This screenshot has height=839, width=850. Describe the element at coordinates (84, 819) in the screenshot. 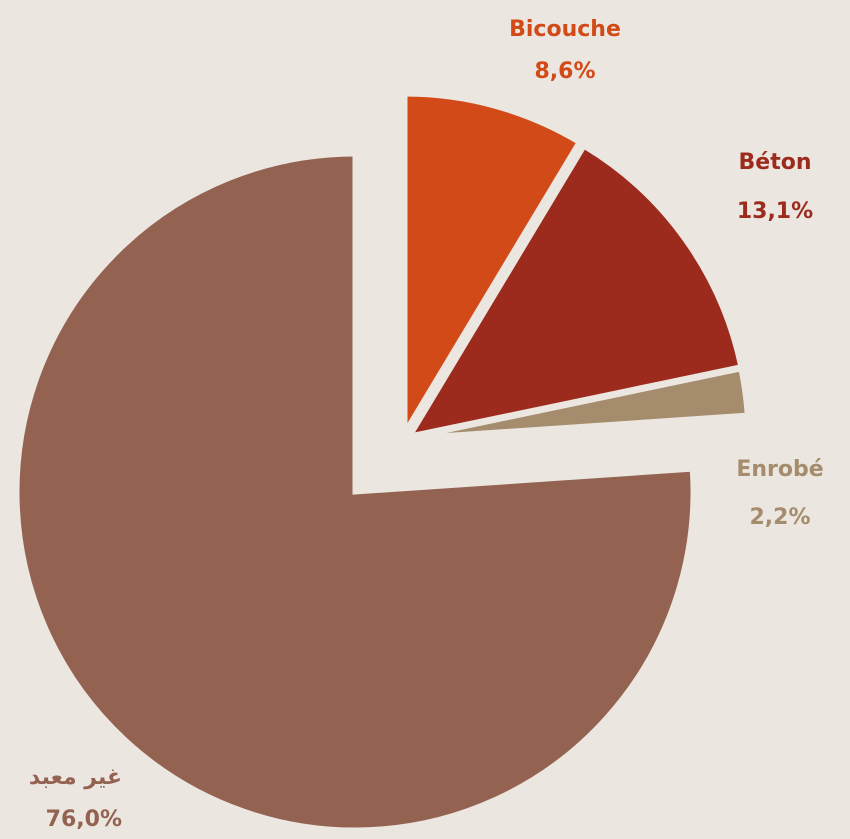

I see `value-label: 76,0%` at that location.